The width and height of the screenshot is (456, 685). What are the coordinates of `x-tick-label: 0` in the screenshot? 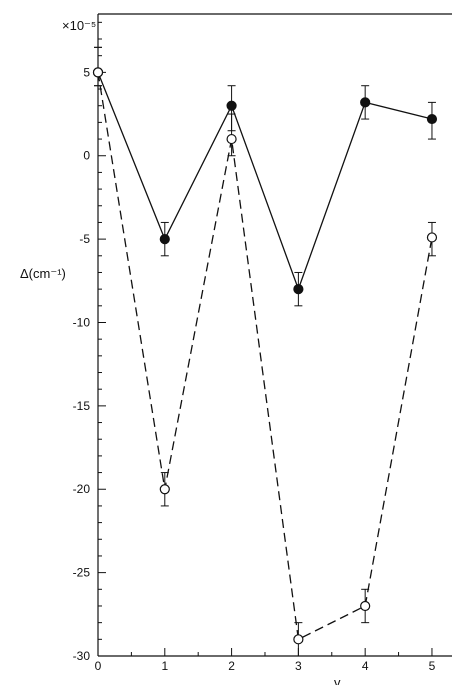 It's located at (98, 666).